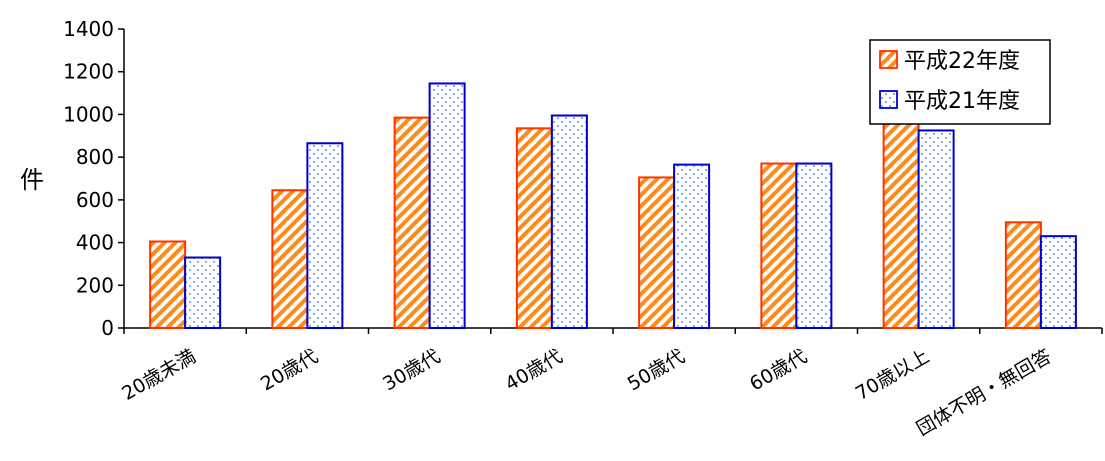  What do you see at coordinates (158, 375) in the screenshot?
I see `x-category-label: 20歳未満` at bounding box center [158, 375].